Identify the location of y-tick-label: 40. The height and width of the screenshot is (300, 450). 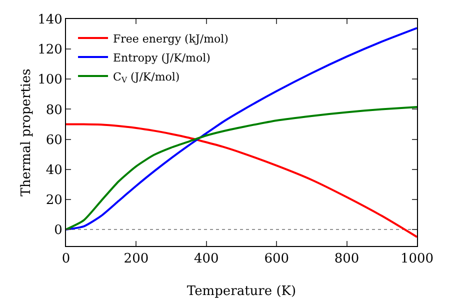
(54, 170).